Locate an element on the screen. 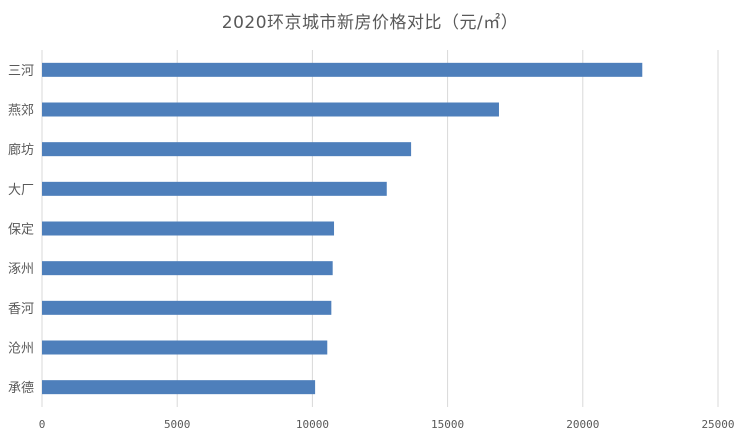 The image size is (740, 441). category-label: 廊坊 is located at coordinates (21, 150).